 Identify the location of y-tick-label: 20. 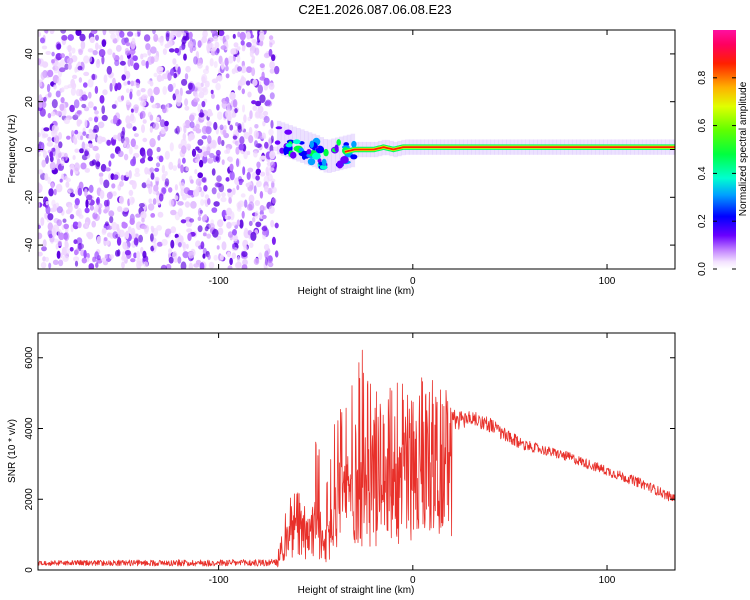
(29, 102).